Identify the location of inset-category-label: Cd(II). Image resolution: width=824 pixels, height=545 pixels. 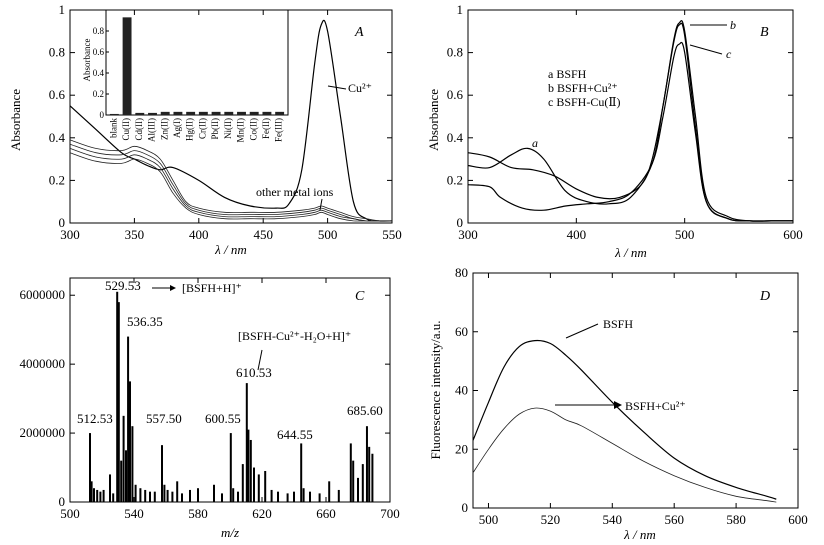
(139, 129).